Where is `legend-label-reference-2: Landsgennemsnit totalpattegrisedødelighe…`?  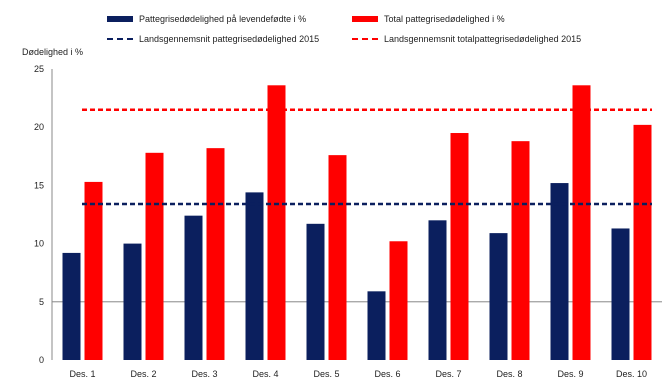
legend-label-reference-2: Landsgennemsnit totalpattegrisedødelighe… is located at coordinates (483, 39).